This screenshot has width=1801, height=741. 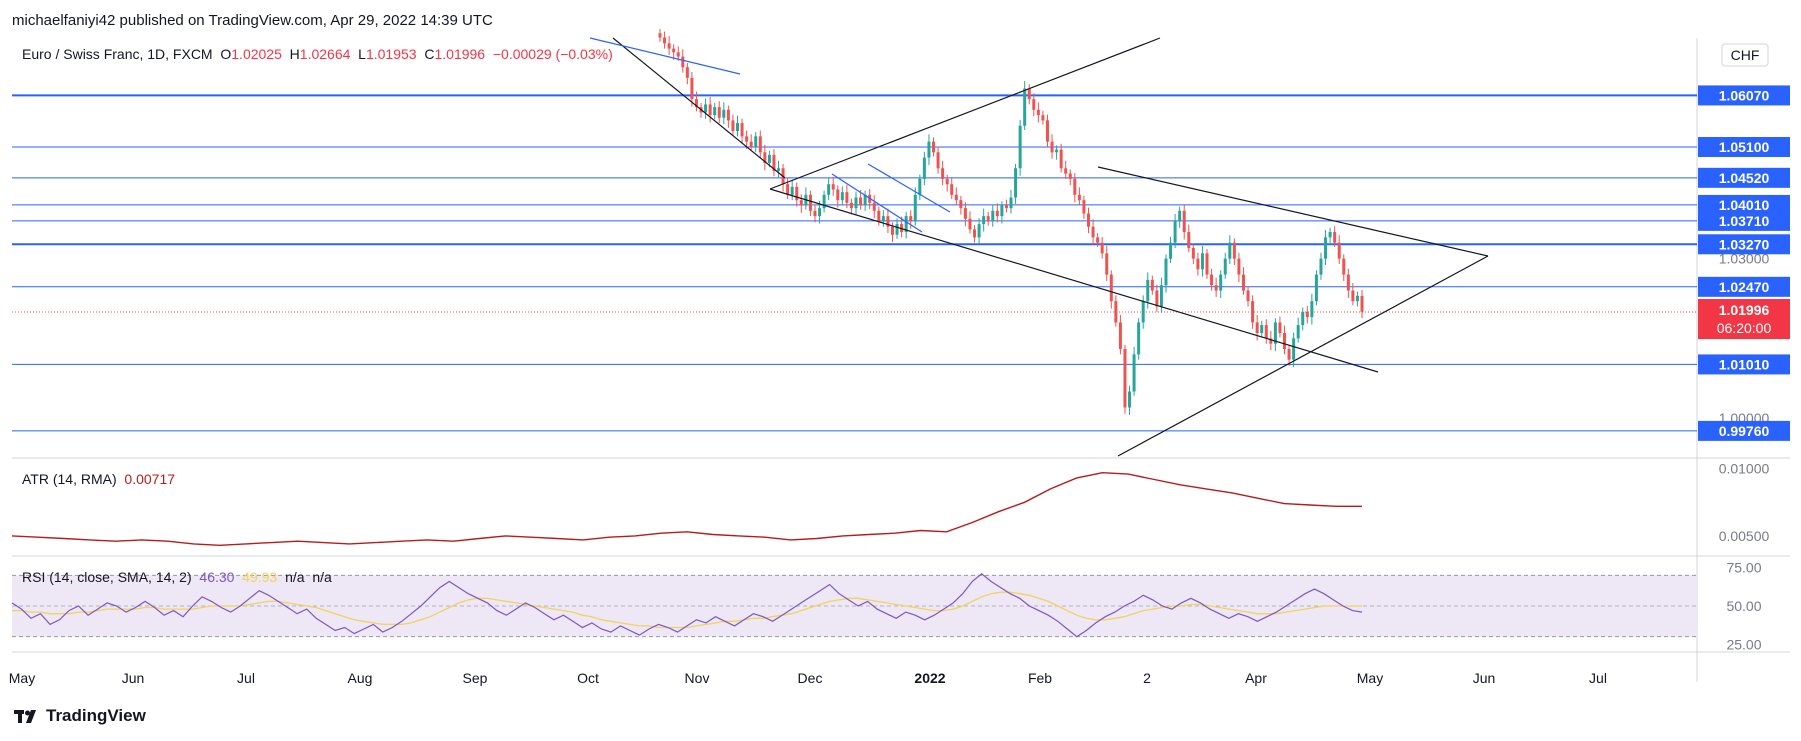 I want to click on x-tick-label: Aug, so click(x=360, y=678).